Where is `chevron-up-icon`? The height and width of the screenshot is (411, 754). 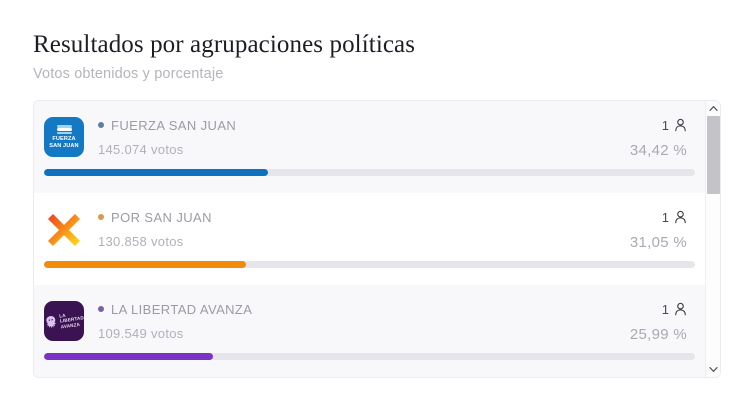 chevron-up-icon is located at coordinates (713, 108).